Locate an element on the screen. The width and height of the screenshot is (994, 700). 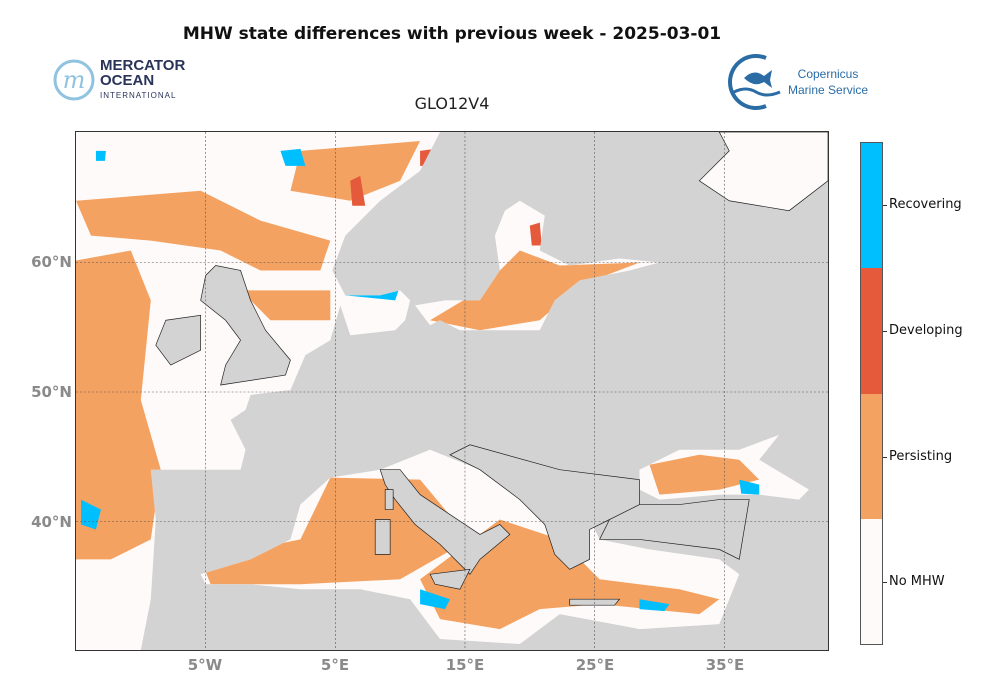
lat-label-40n: 40°N is located at coordinates (51, 522).